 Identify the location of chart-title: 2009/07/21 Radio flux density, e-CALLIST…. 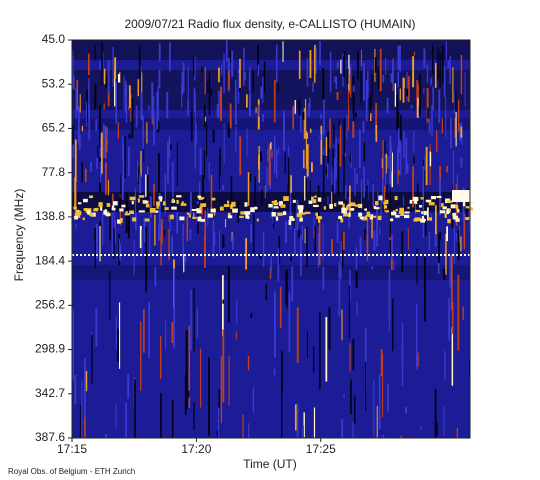
(269, 24).